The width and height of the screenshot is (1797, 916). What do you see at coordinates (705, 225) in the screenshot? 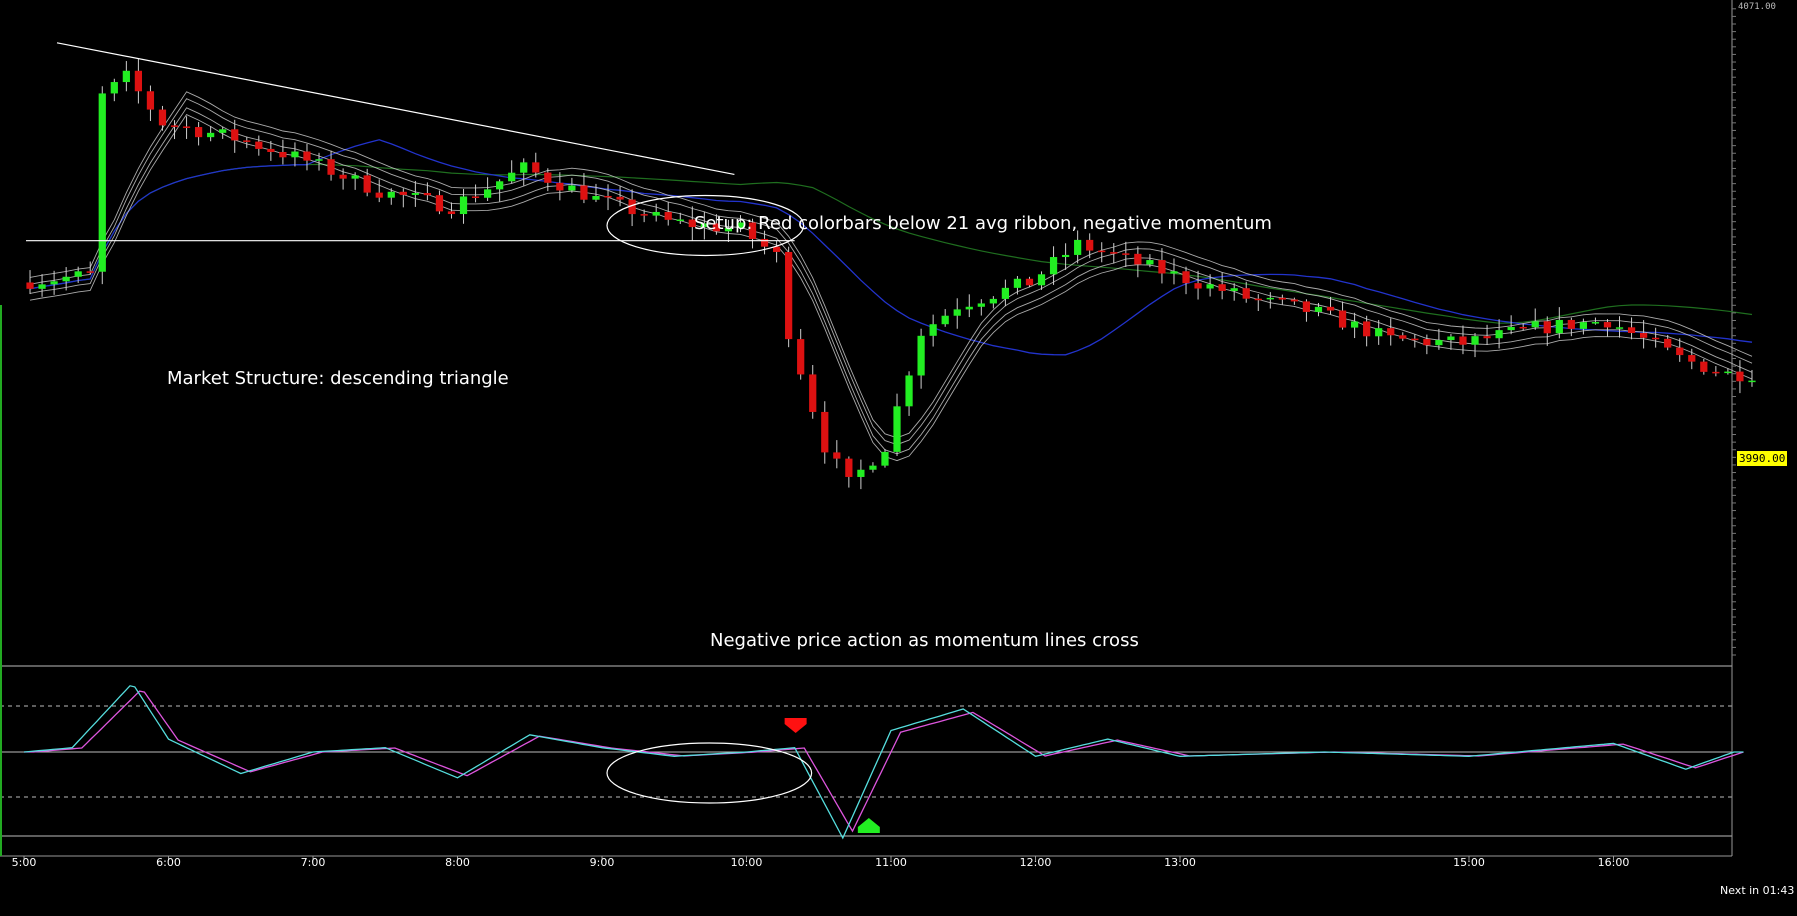
I see `setup-ellipse` at bounding box center [705, 225].